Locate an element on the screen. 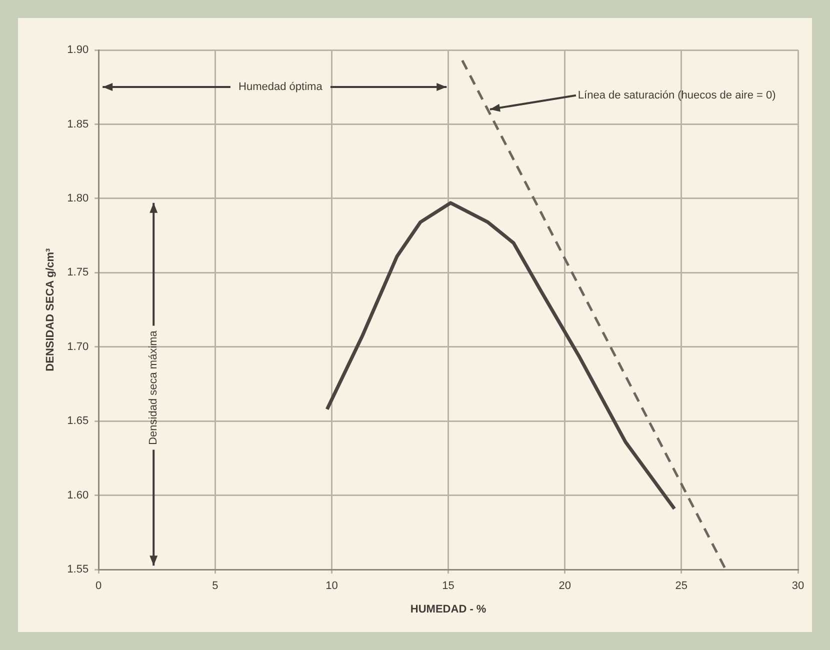  x-tick-label: 10 is located at coordinates (332, 586).